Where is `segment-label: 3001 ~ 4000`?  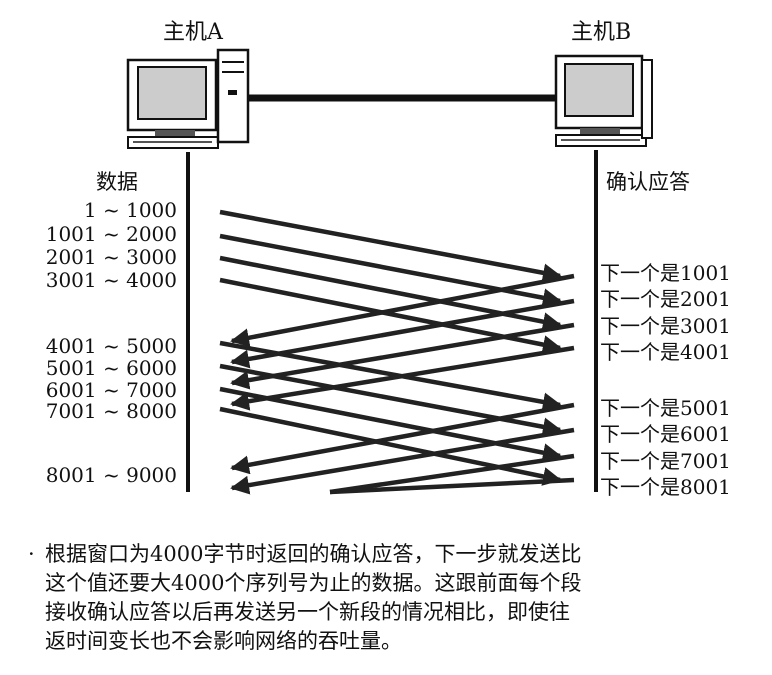
segment-label: 3001 ~ 4000 is located at coordinates (111, 280).